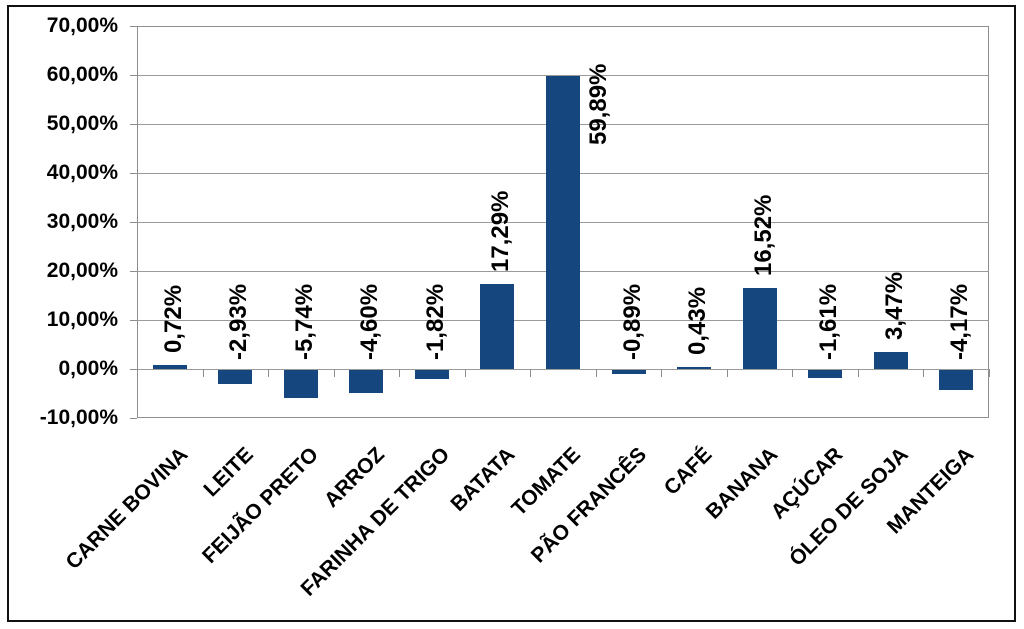 The height and width of the screenshot is (629, 1024). I want to click on y-axis-label: 20,00%, so click(82, 270).